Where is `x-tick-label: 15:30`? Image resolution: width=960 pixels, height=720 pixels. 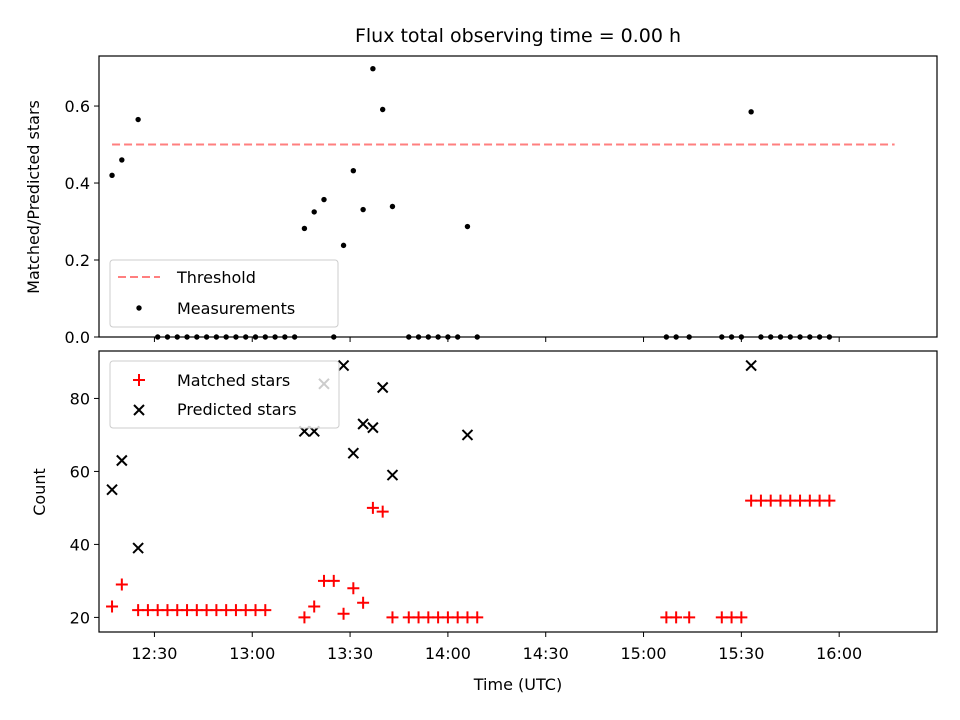 x-tick-label: 15:30 is located at coordinates (741, 653).